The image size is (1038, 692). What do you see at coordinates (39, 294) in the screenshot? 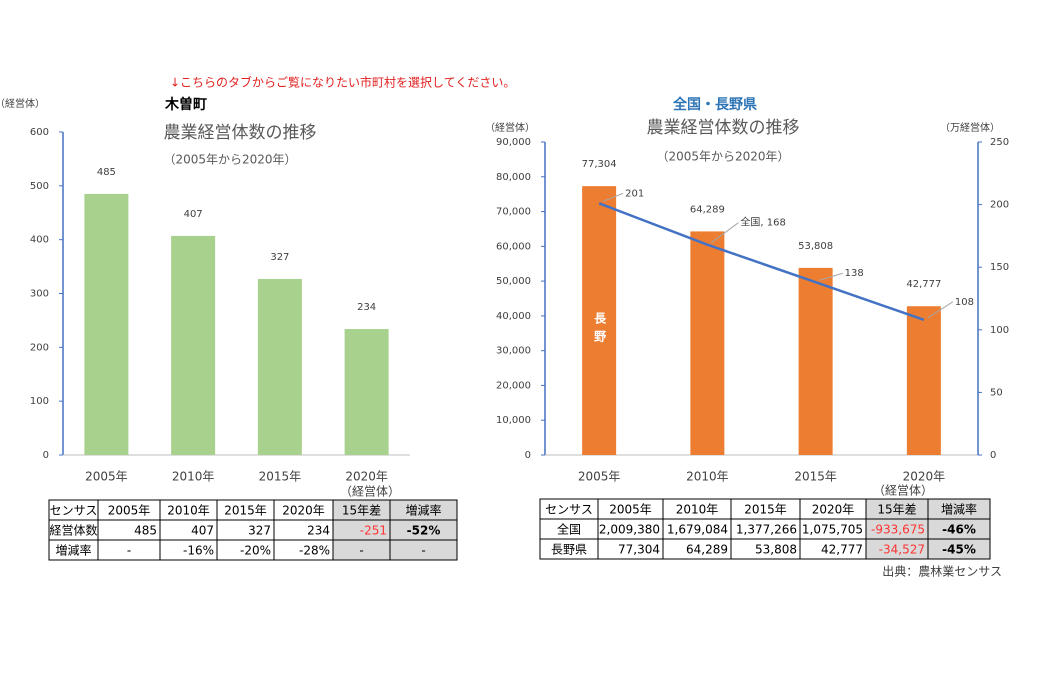
I see `y-tick-label: 300` at bounding box center [39, 294].